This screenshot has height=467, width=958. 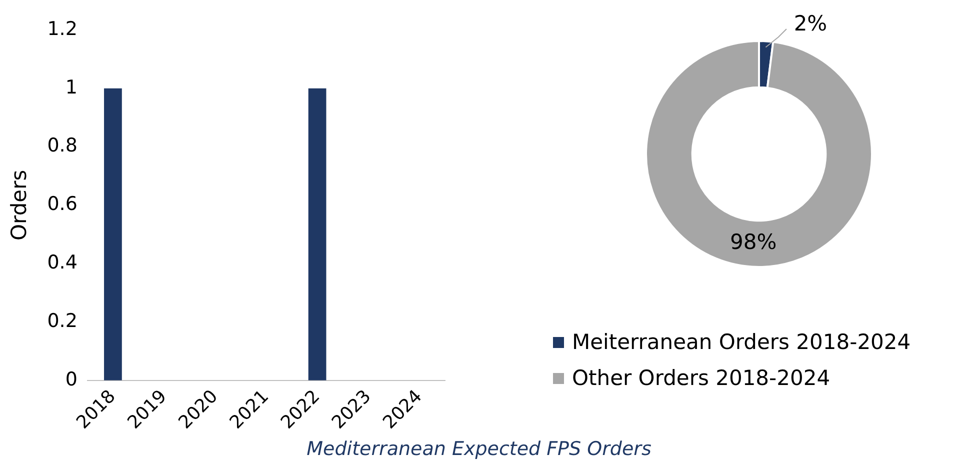 I want to click on y-axis-title: Orders, so click(x=19, y=205).